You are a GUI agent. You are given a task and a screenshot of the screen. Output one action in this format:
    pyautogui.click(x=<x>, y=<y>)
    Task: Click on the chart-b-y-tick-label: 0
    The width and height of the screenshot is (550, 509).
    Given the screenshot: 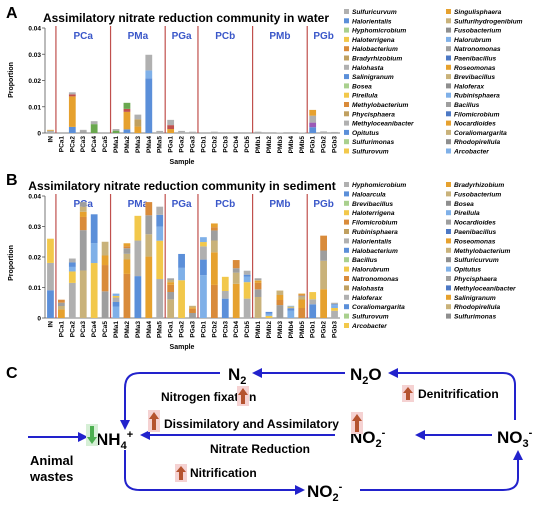 What is the action you would take?
    pyautogui.click(x=39, y=319)
    